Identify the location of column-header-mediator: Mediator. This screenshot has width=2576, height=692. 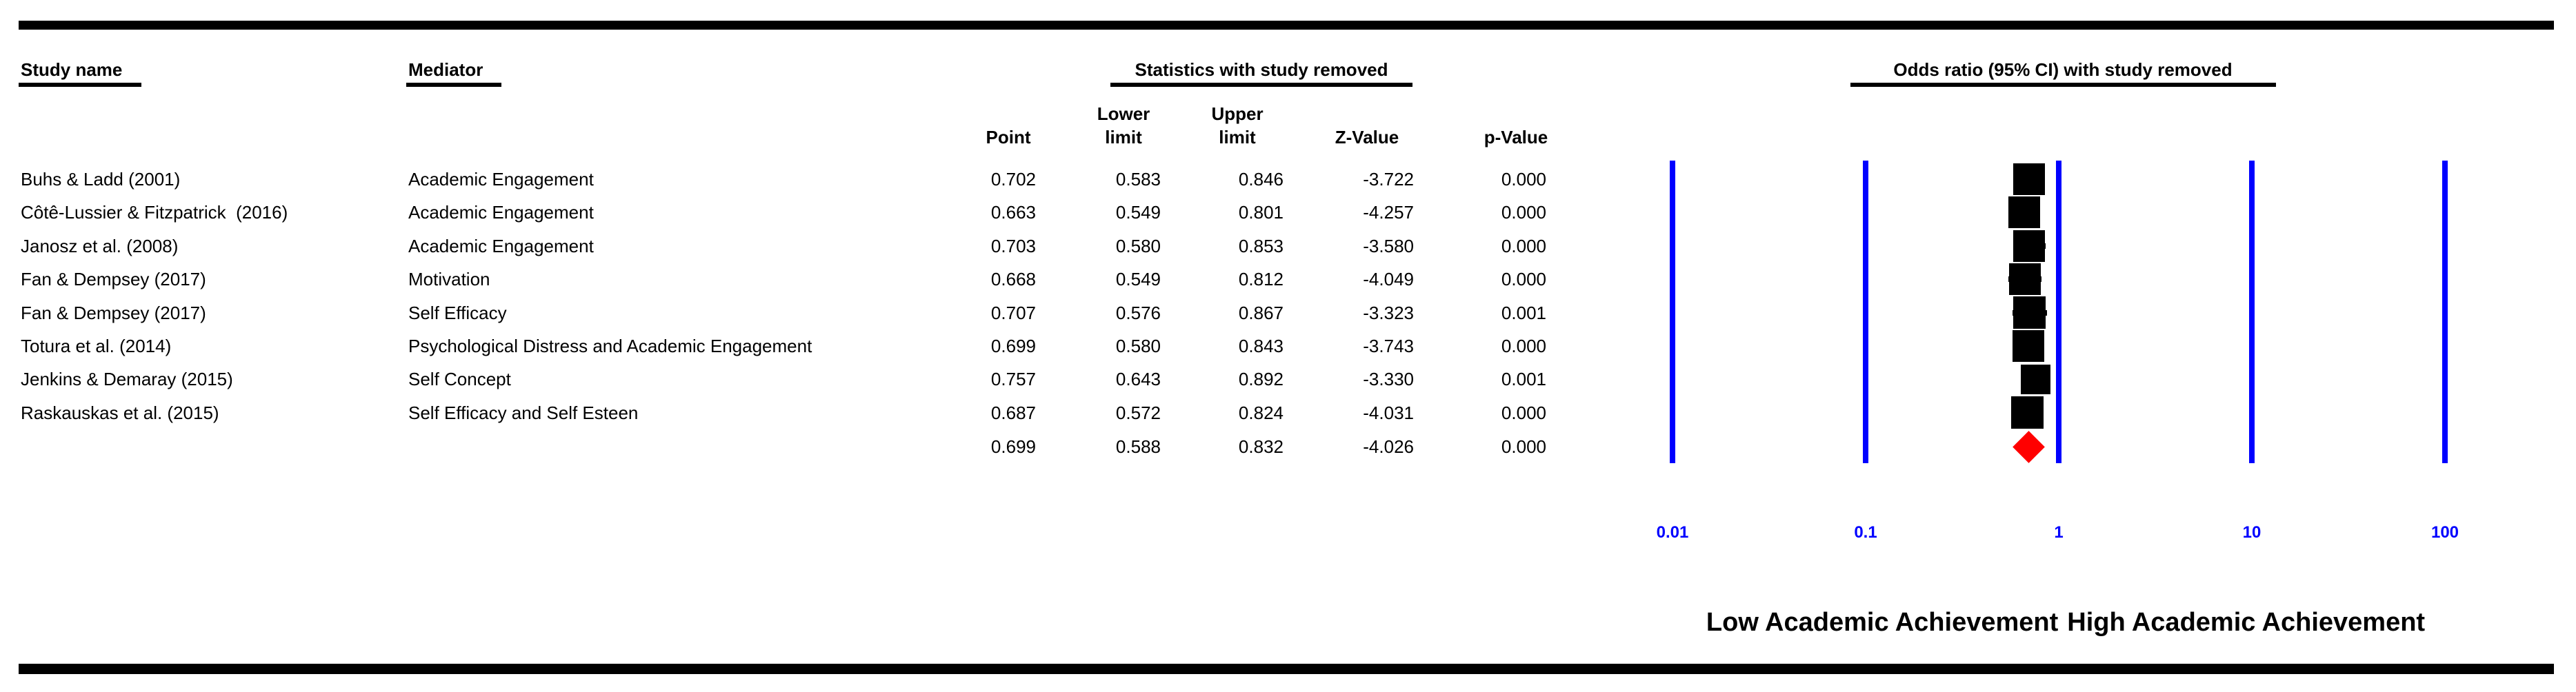
(445, 70).